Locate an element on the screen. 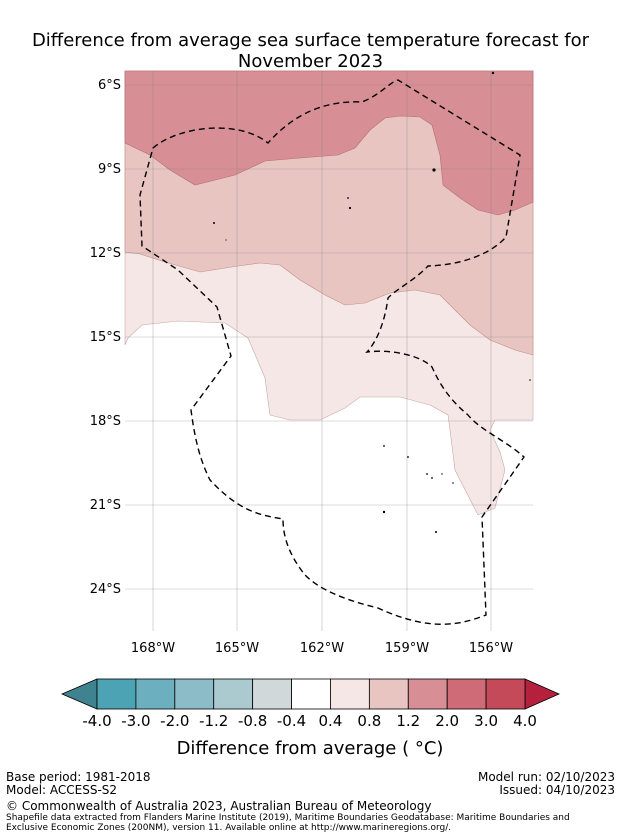 This screenshot has width=621, height=839. model-run-date: Model run: 02/10/2023 is located at coordinates (546, 777).